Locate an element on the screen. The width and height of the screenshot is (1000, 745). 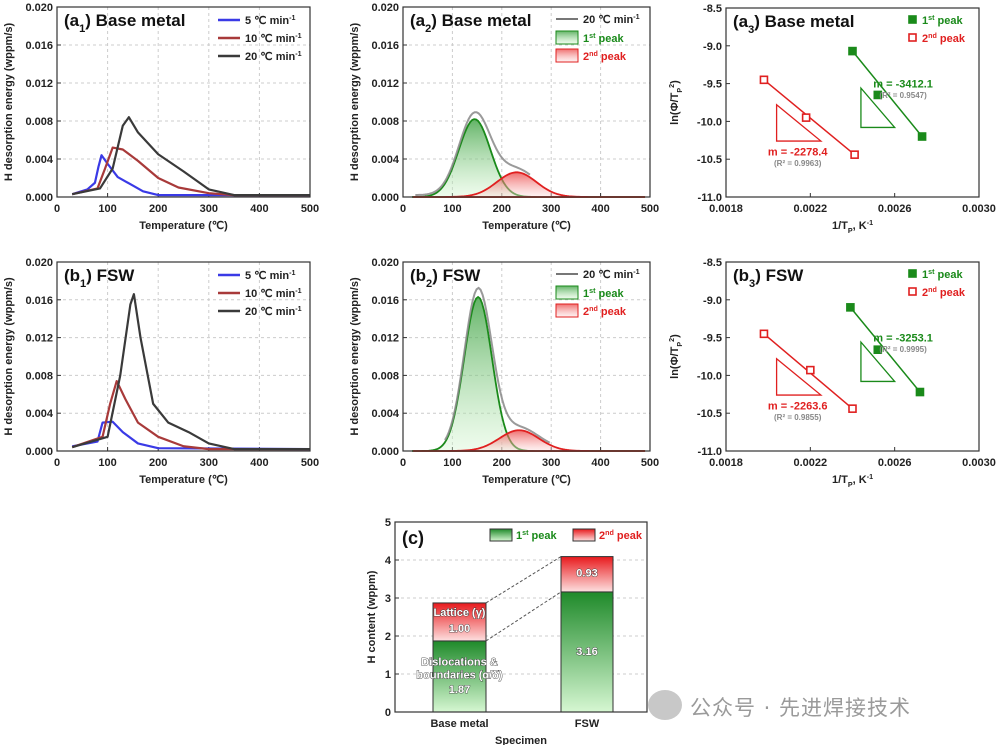
y-tick-label: 2 is located at coordinates (388, 637).